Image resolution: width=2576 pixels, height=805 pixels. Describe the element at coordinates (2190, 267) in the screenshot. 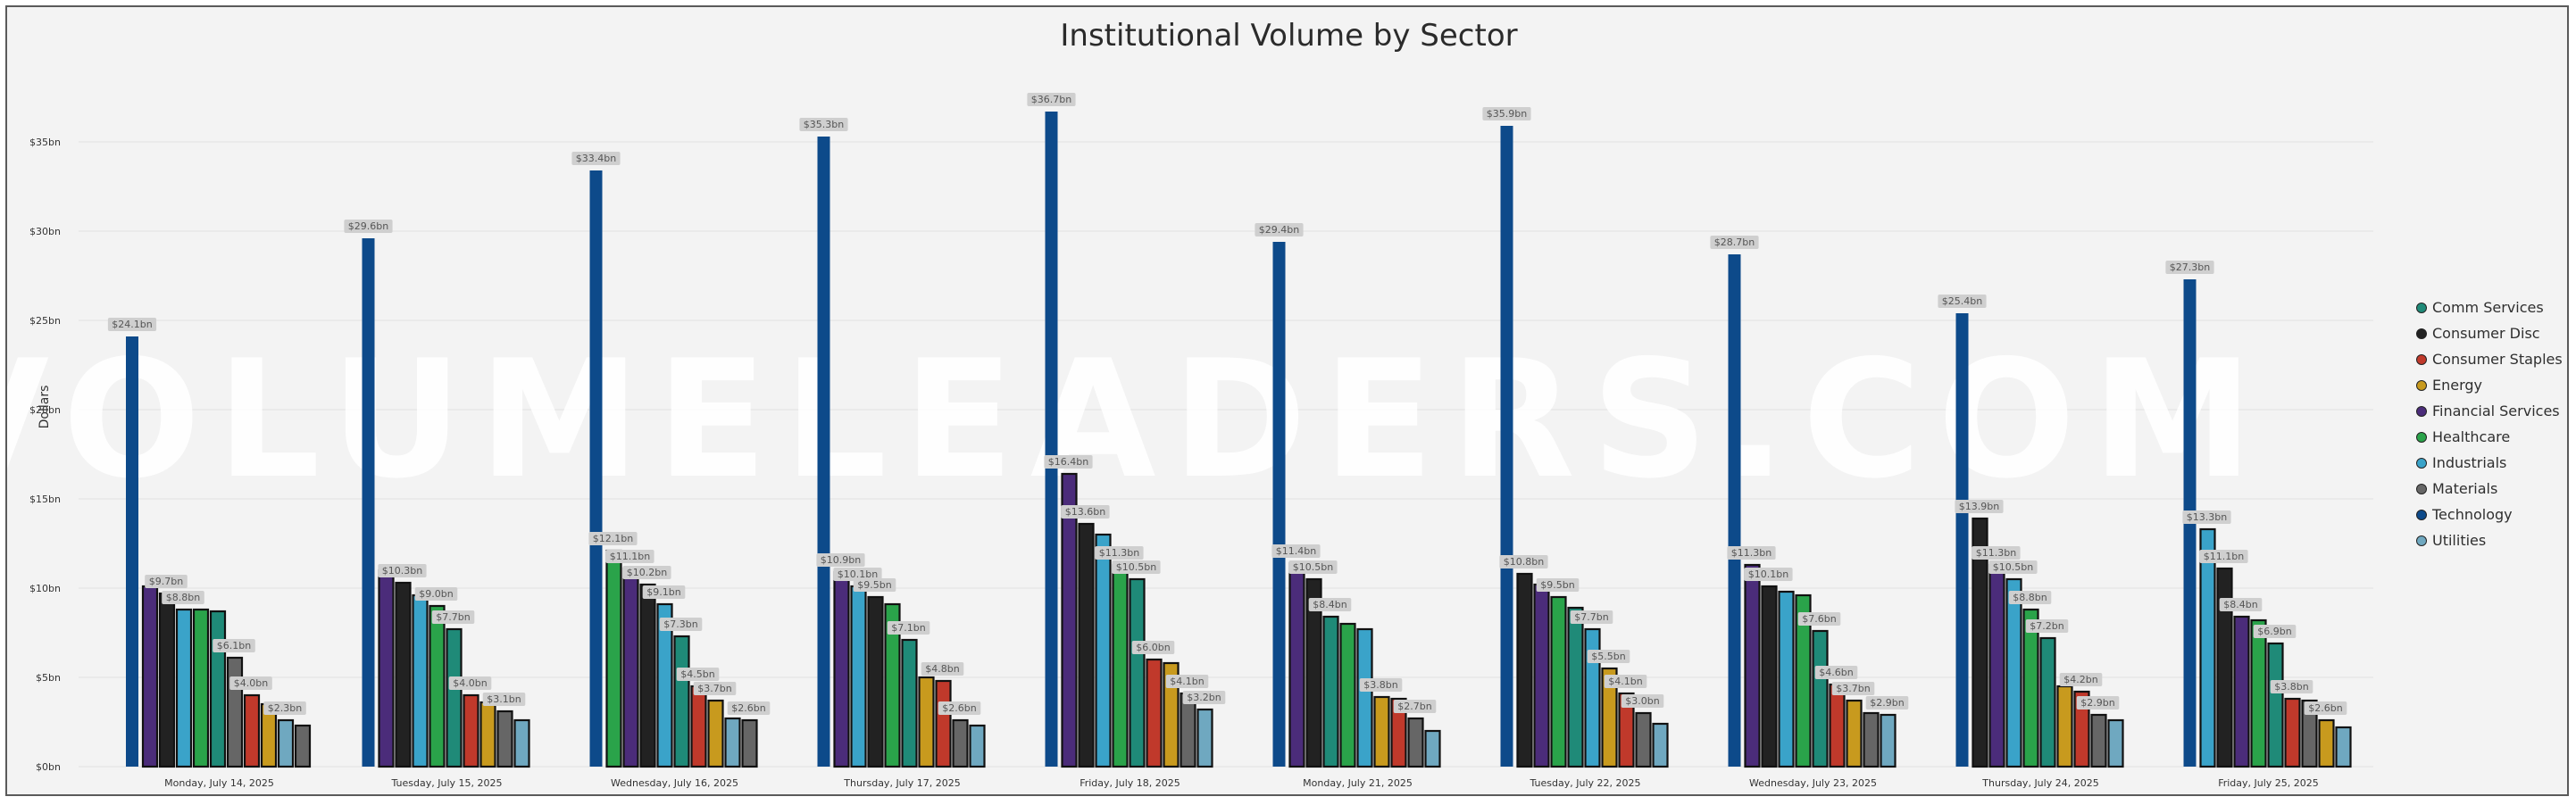

I see `data-label: $27.3bn` at that location.